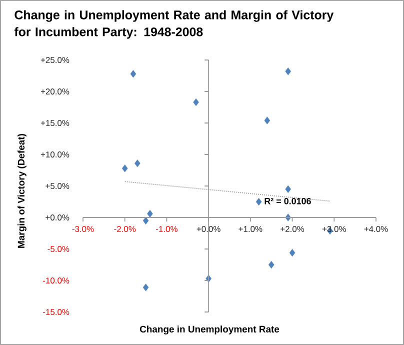 The width and height of the screenshot is (404, 345). Describe the element at coordinates (55, 91) in the screenshot. I see `y-tick-label: +20.0%` at that location.